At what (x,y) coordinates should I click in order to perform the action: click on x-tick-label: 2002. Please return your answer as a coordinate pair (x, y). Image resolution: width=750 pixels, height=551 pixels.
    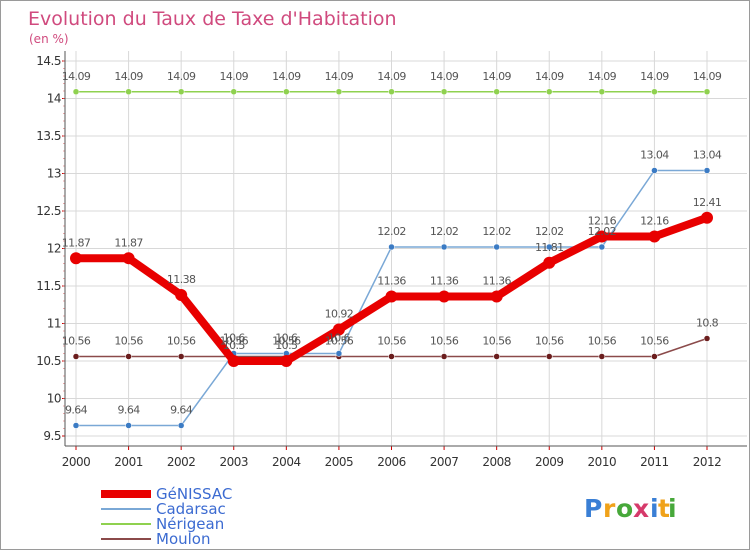
    Looking at the image, I should click on (181, 462).